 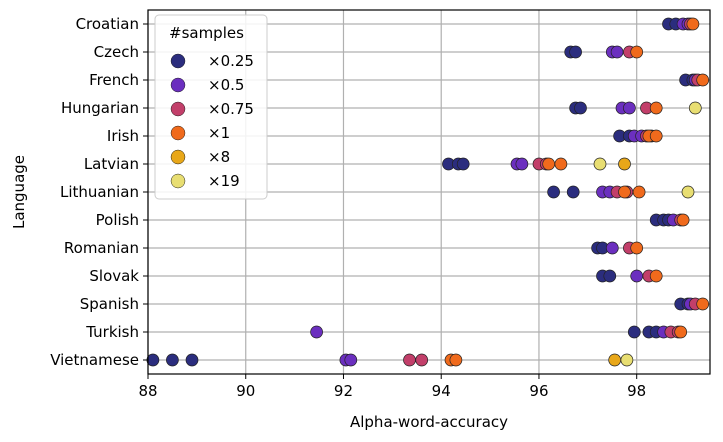 What do you see at coordinates (629, 108) in the screenshot?
I see `data-point: Hungarian ×0.5: 97.85` at bounding box center [629, 108].